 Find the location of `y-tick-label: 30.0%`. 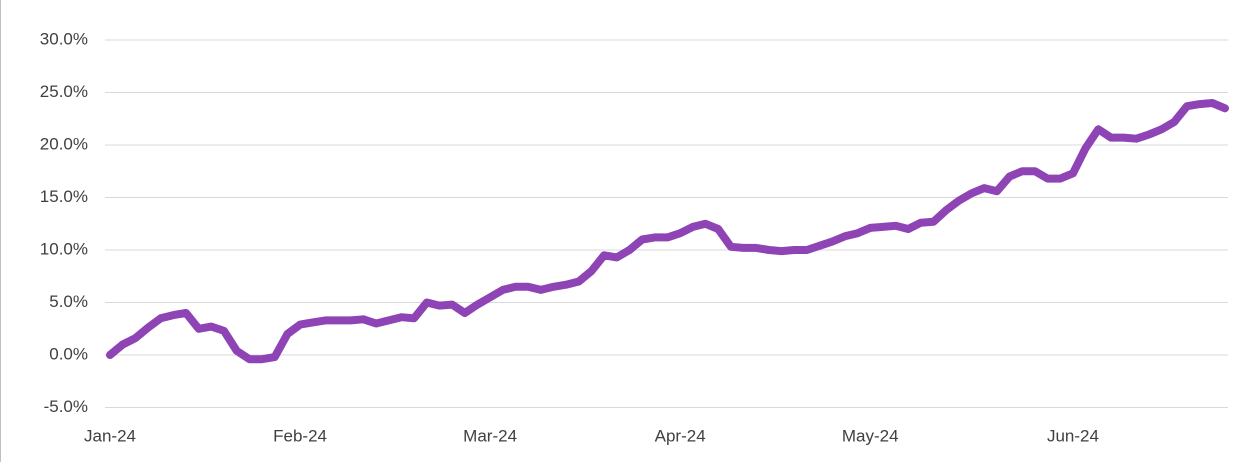

y-tick-label: 30.0% is located at coordinates (64, 38).